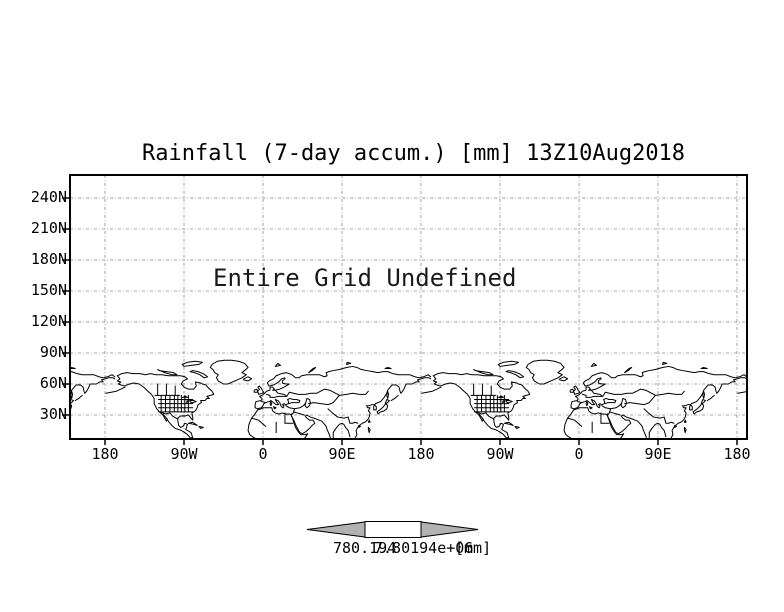 The width and height of the screenshot is (784, 612). Describe the element at coordinates (48, 321) in the screenshot. I see `y-axis-label: 120N` at that location.